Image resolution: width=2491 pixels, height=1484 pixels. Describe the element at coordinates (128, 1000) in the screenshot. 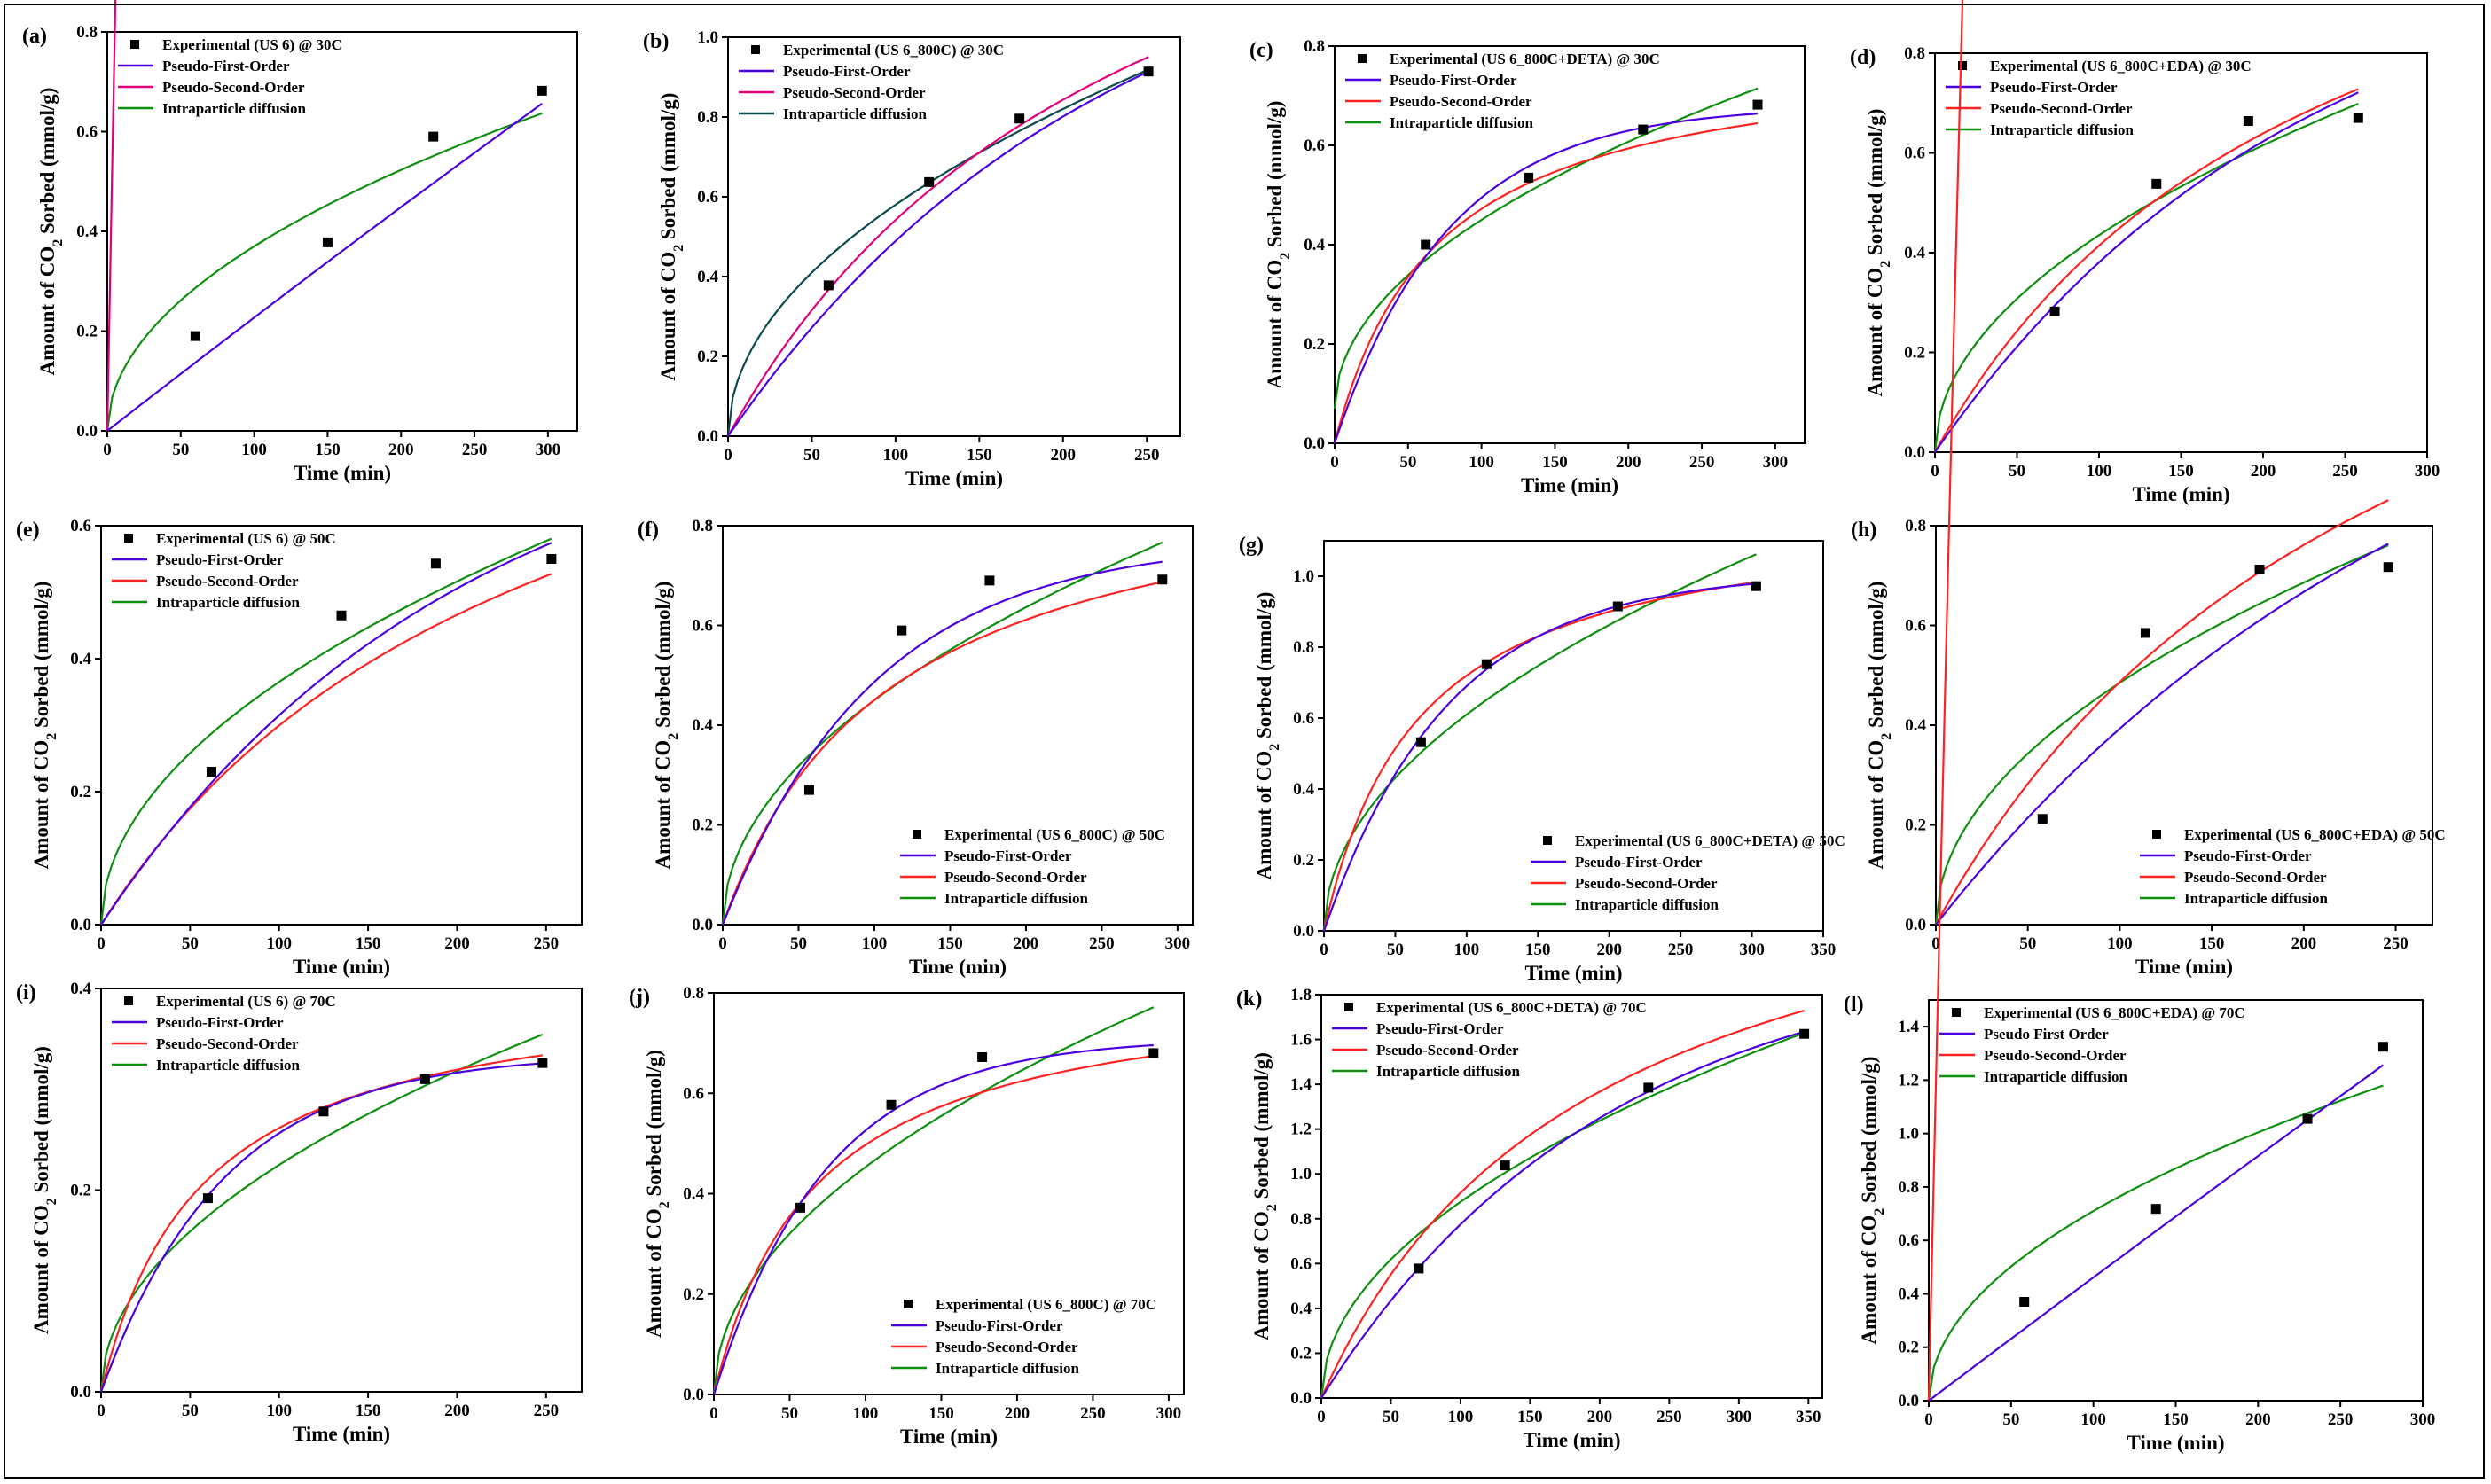

I see `legend-marker-experimental` at that location.